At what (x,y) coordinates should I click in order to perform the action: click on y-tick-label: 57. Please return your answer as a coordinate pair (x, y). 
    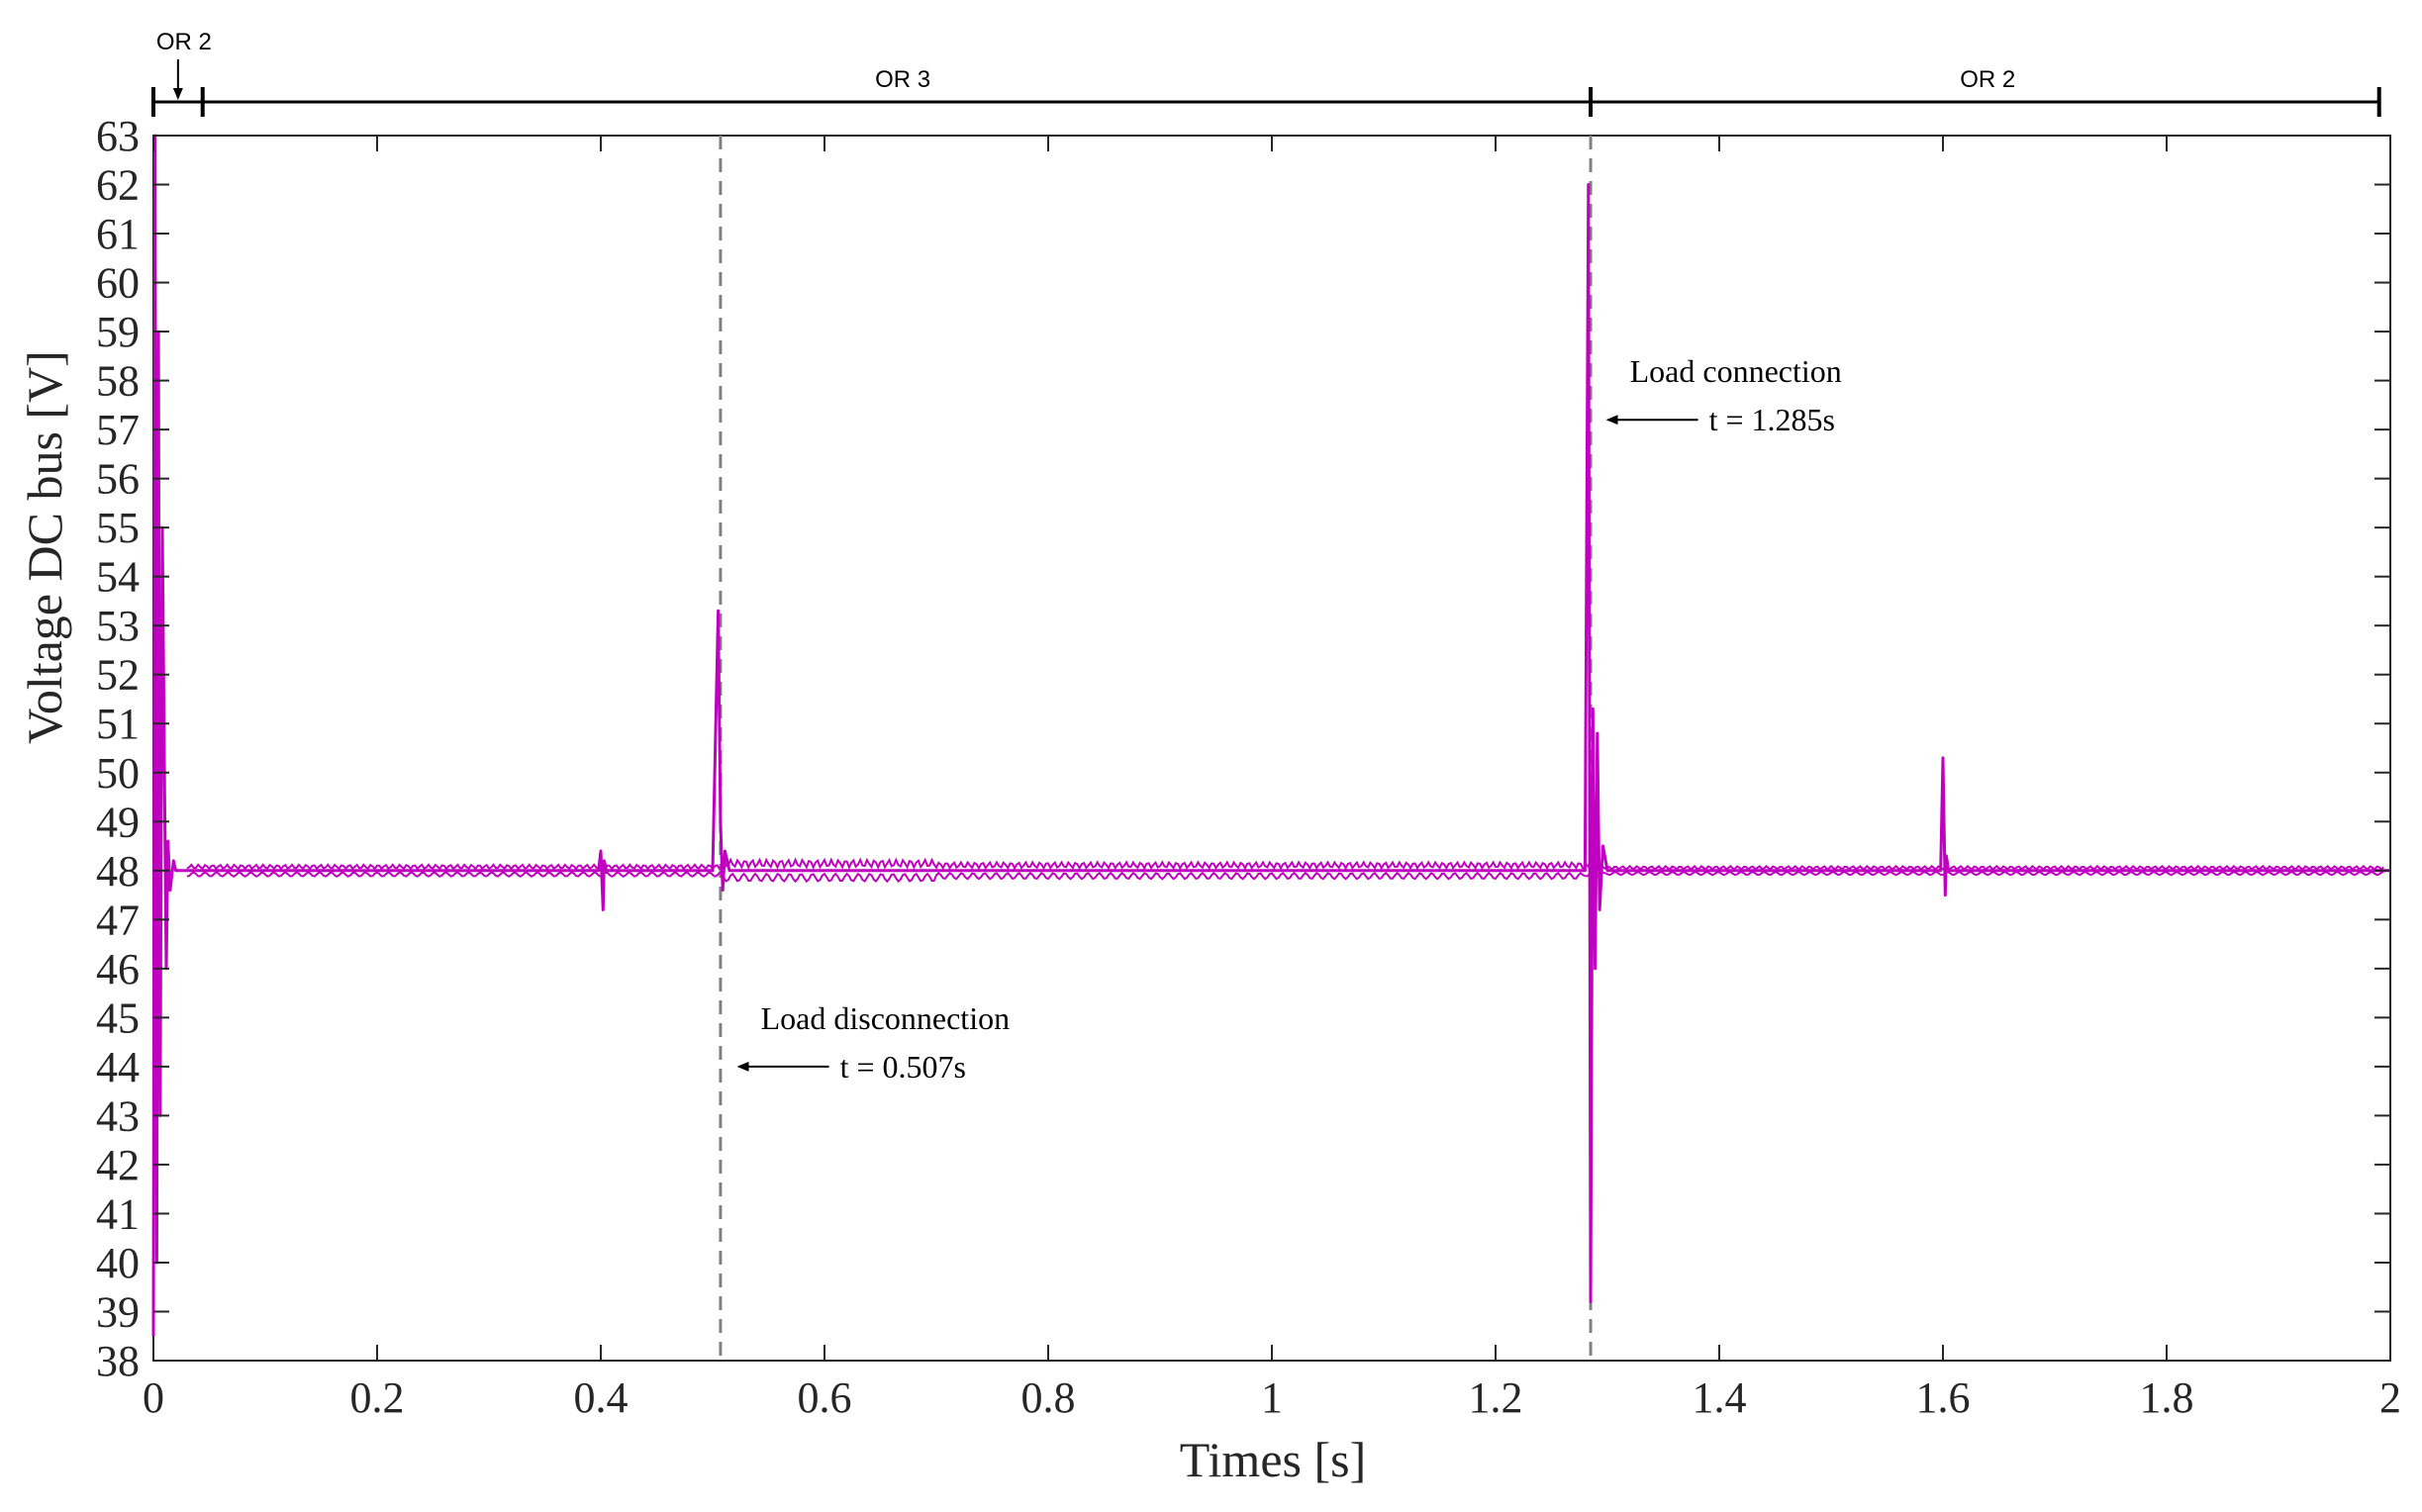
    Looking at the image, I should click on (118, 430).